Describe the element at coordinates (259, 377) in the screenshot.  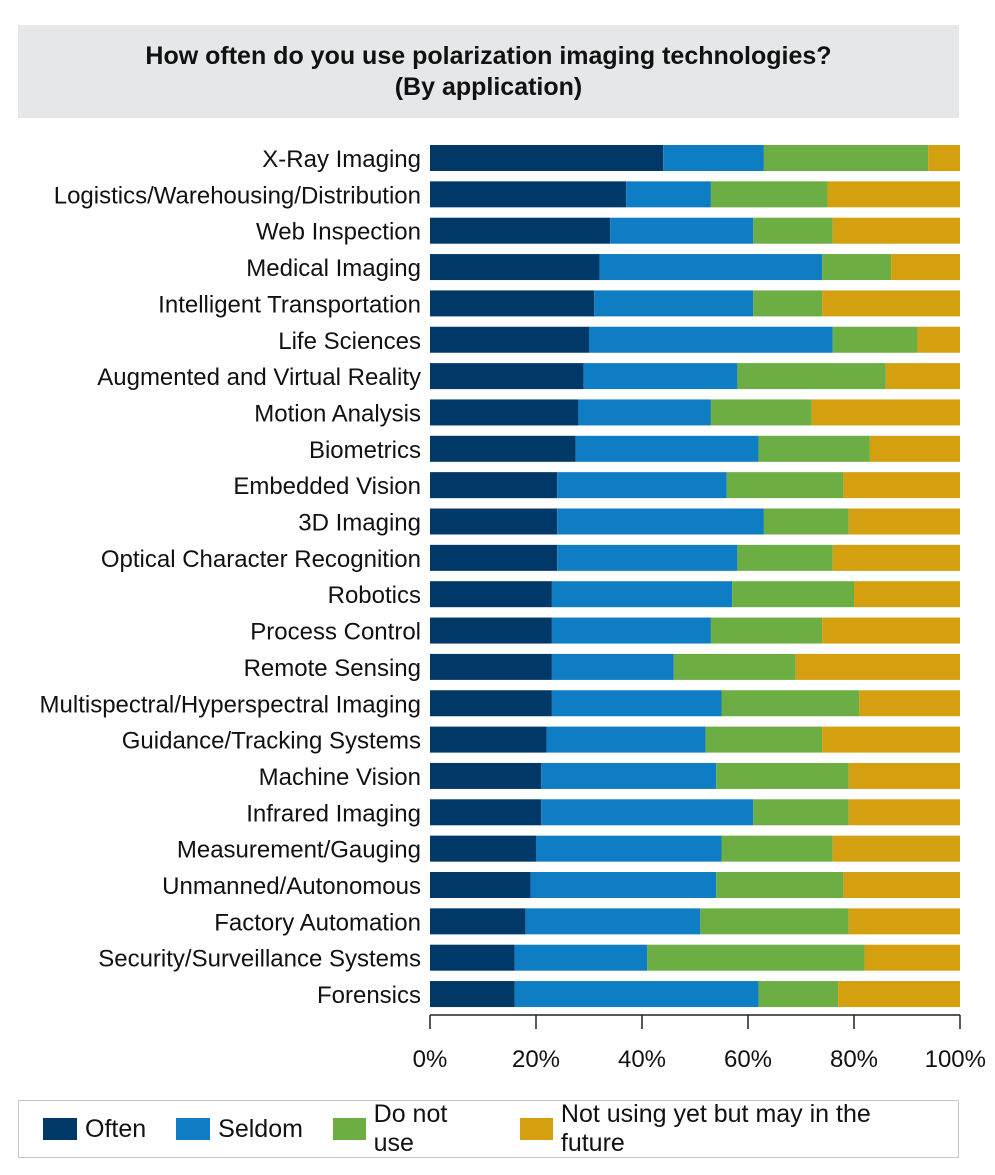
I see `category-label: Augmented and Virtual Reality` at that location.